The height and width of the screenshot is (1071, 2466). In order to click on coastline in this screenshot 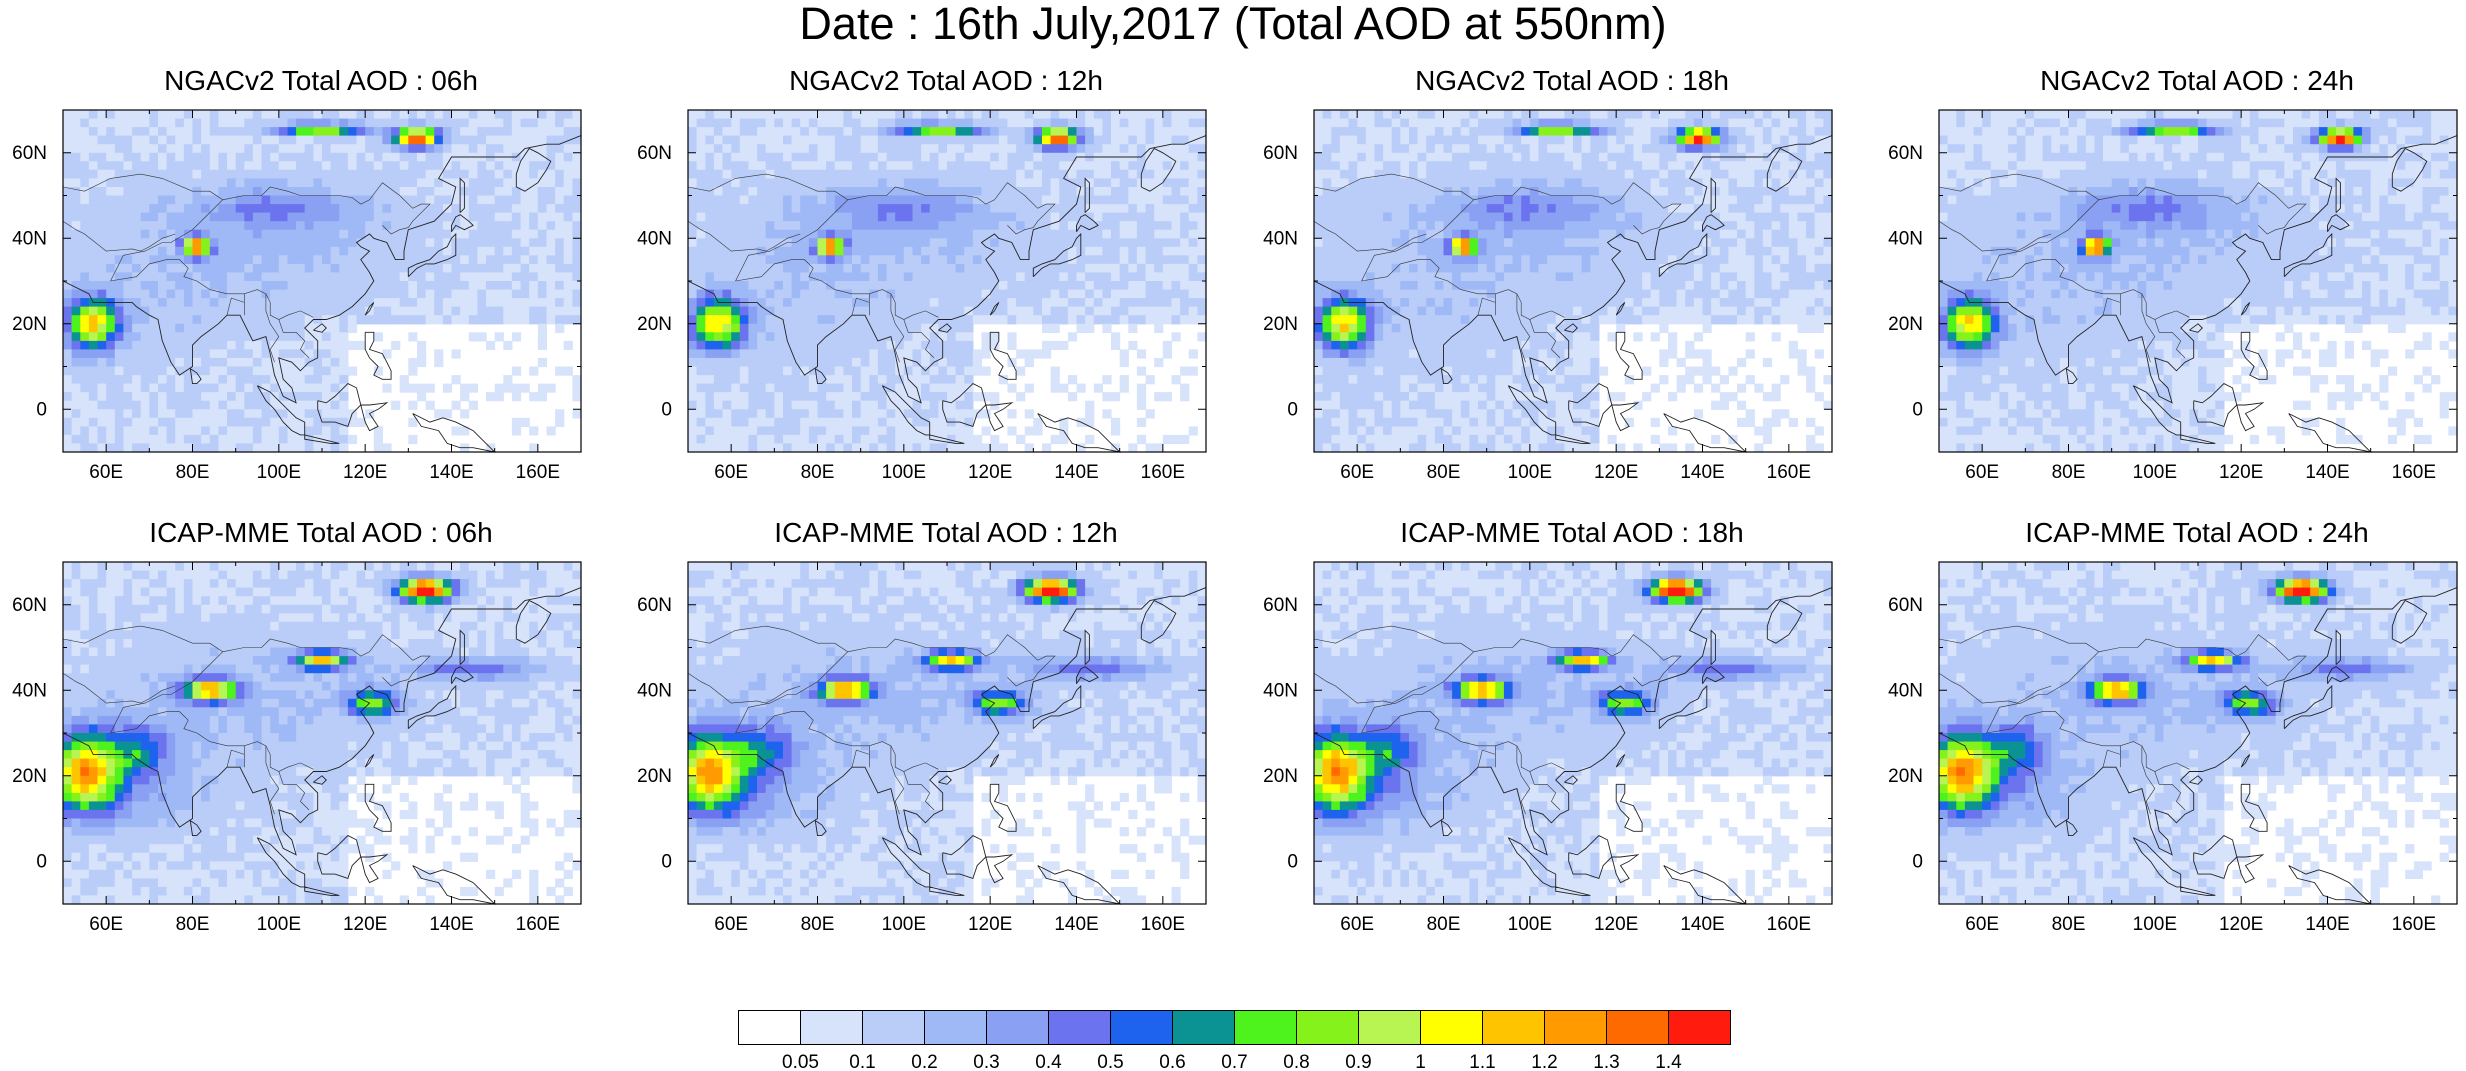, I will do `click(369, 309)`.